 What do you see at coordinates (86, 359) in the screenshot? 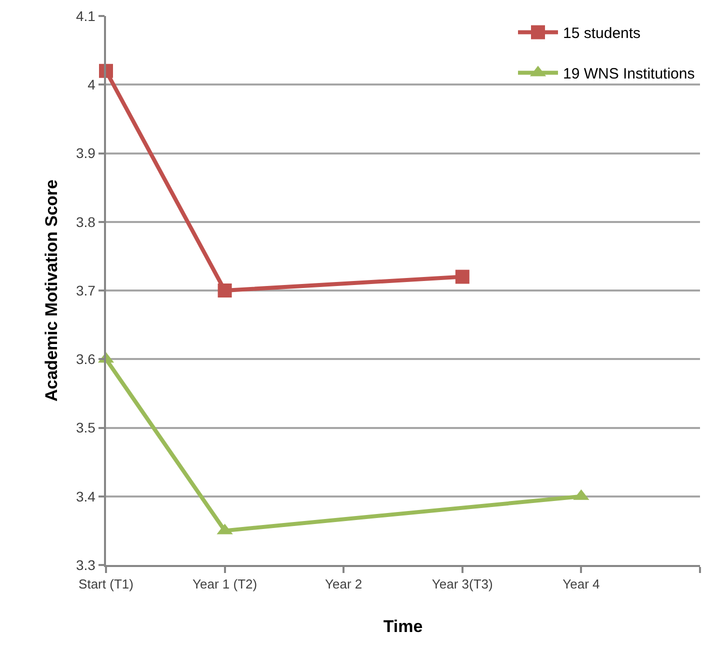
I see `y-tick-label: 3.6` at bounding box center [86, 359].